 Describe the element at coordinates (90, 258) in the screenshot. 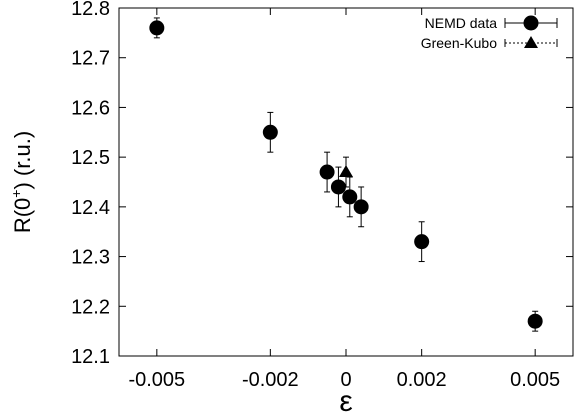

I see `y-tick-label: 12.3` at that location.